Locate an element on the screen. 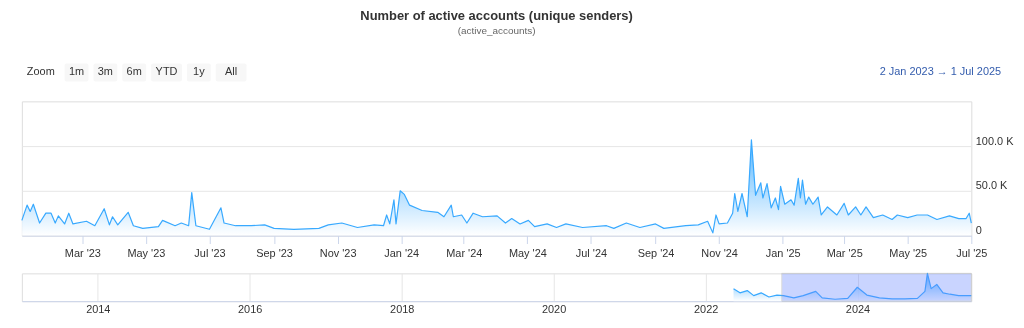  x-tick-label: Jul '25 is located at coordinates (972, 252).